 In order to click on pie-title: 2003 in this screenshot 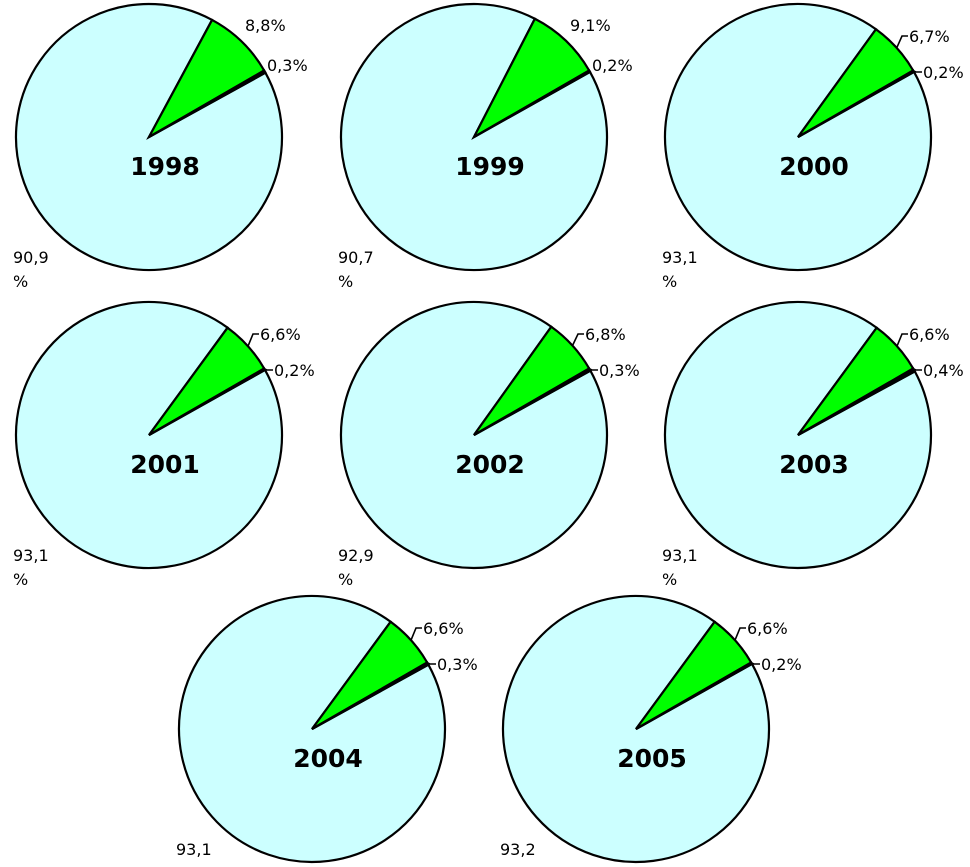, I will do `click(814, 464)`.